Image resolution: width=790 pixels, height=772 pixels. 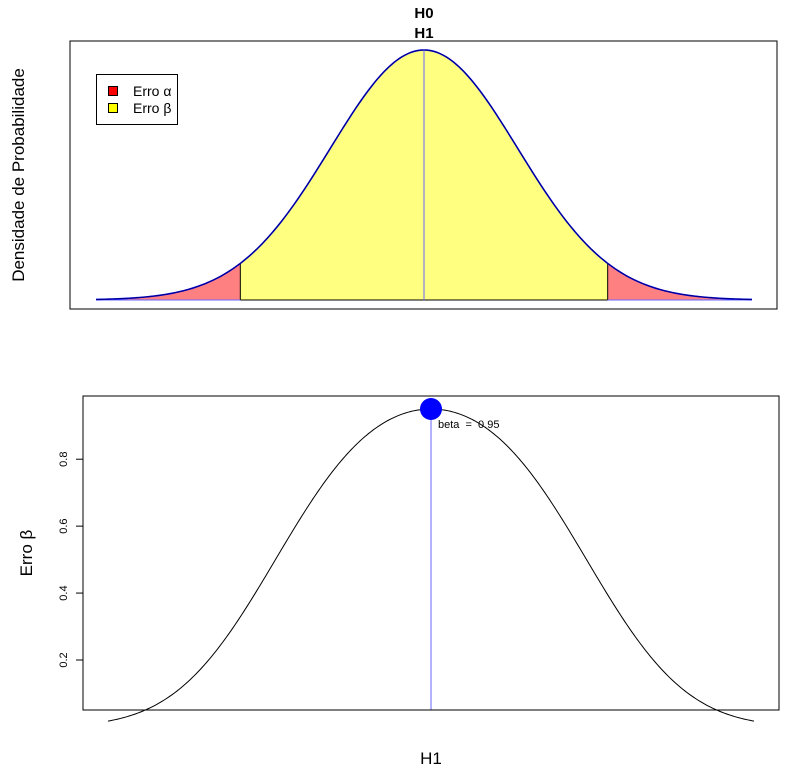 What do you see at coordinates (423, 33) in the screenshot?
I see `title-h1: H1` at bounding box center [423, 33].